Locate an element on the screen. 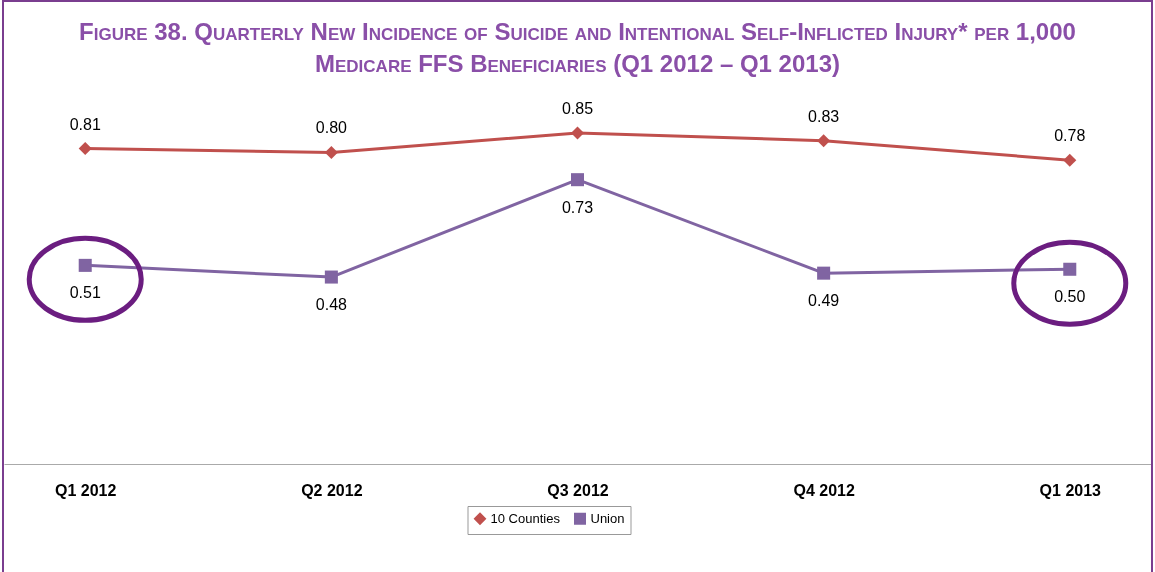  x-tick-label: Q1 2013 is located at coordinates (1070, 490).